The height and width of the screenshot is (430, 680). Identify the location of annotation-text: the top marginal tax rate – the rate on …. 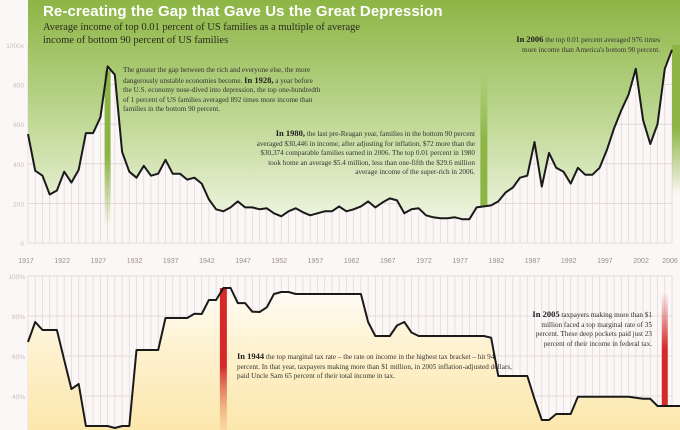
(374, 367).